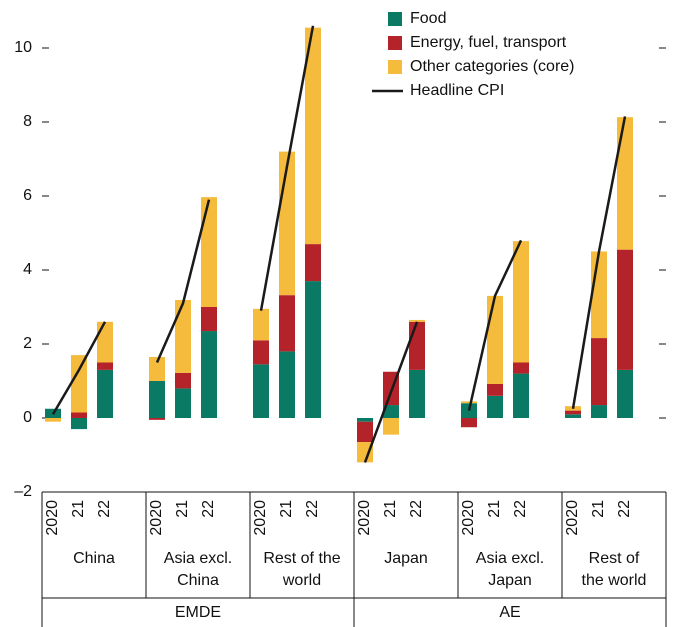  What do you see at coordinates (488, 42) in the screenshot?
I see `legend-label: Energy, fuel, transport` at bounding box center [488, 42].